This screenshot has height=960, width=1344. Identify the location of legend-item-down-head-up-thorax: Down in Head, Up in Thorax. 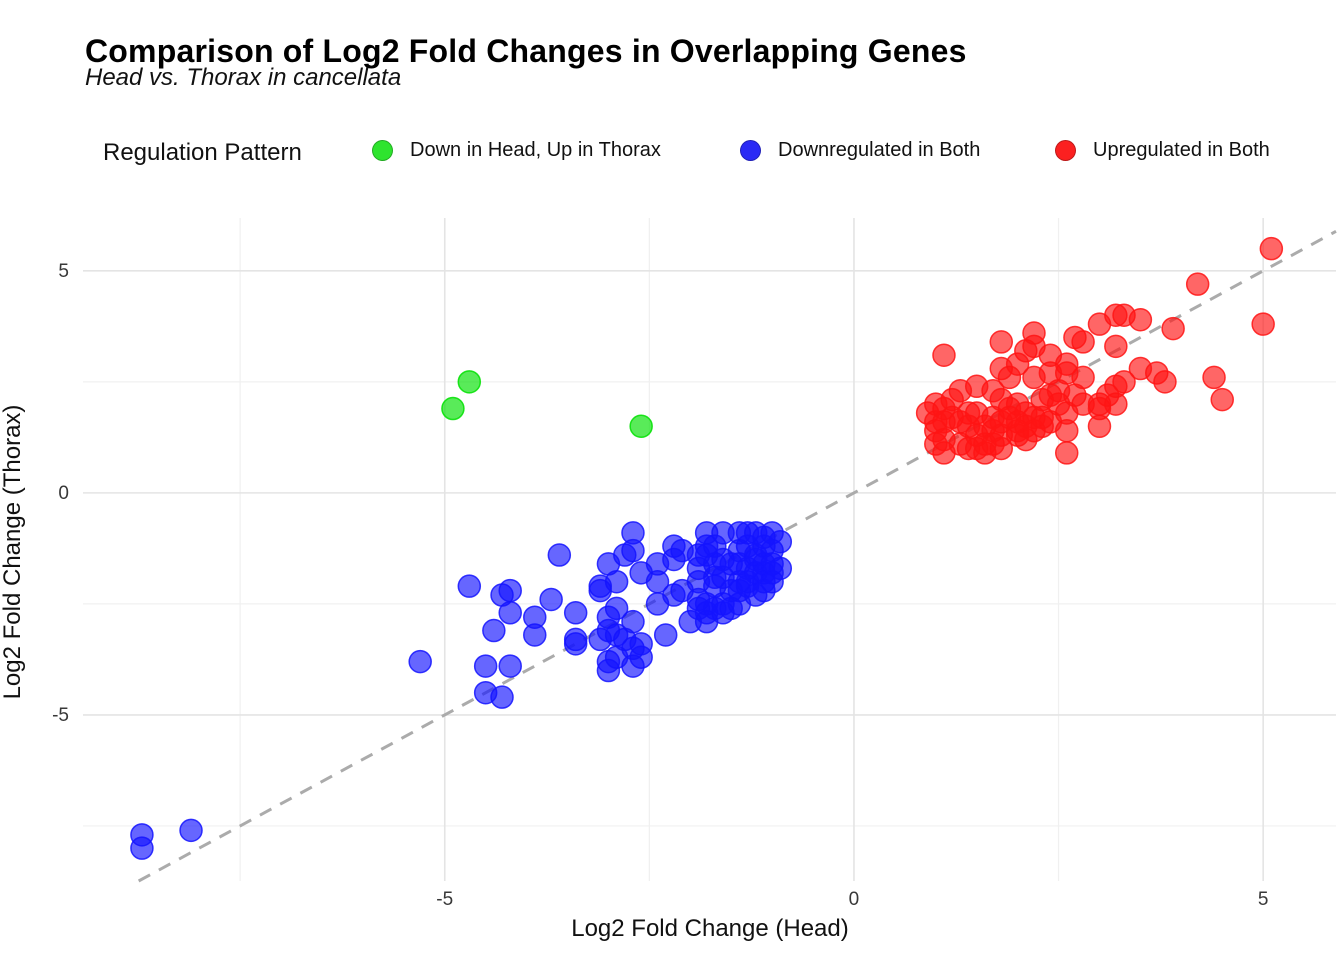
(516, 150).